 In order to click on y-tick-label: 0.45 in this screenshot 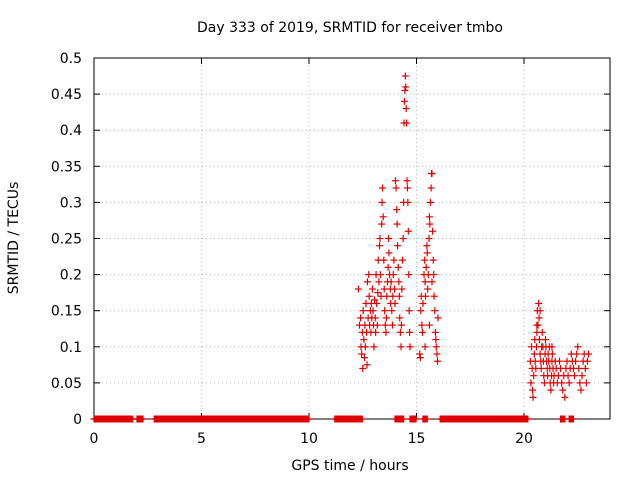, I will do `click(66, 95)`.